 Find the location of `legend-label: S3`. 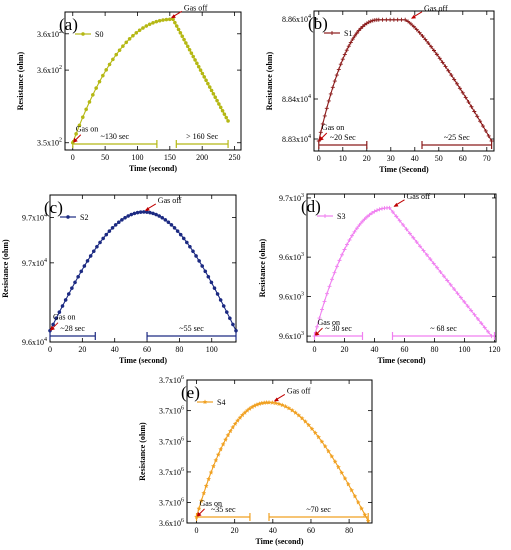

legend-label: S3 is located at coordinates (341, 216).